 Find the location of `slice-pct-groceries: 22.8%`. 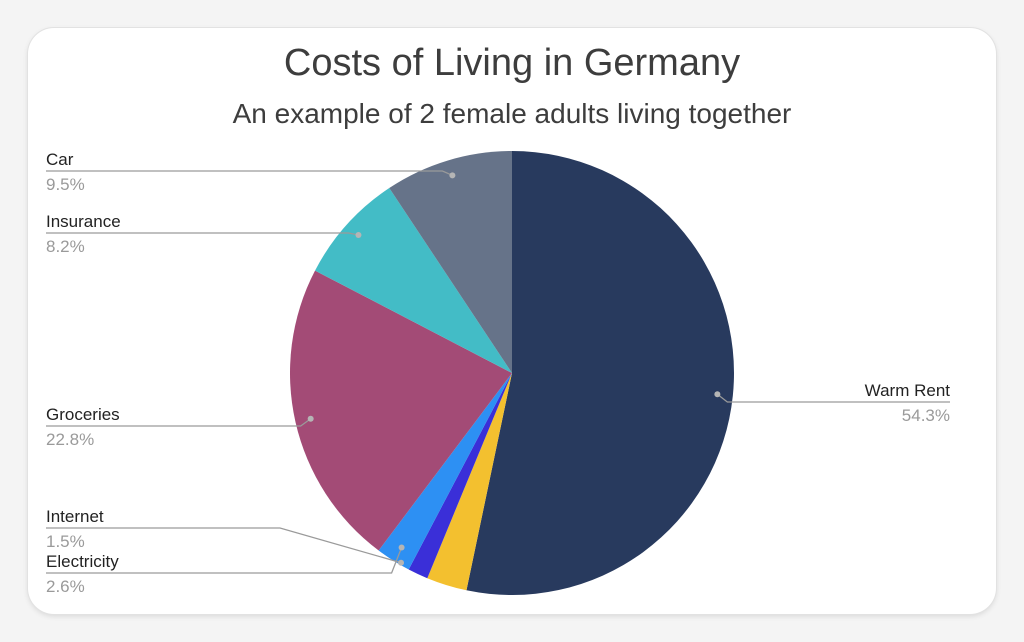

slice-pct-groceries: 22.8% is located at coordinates (70, 439).